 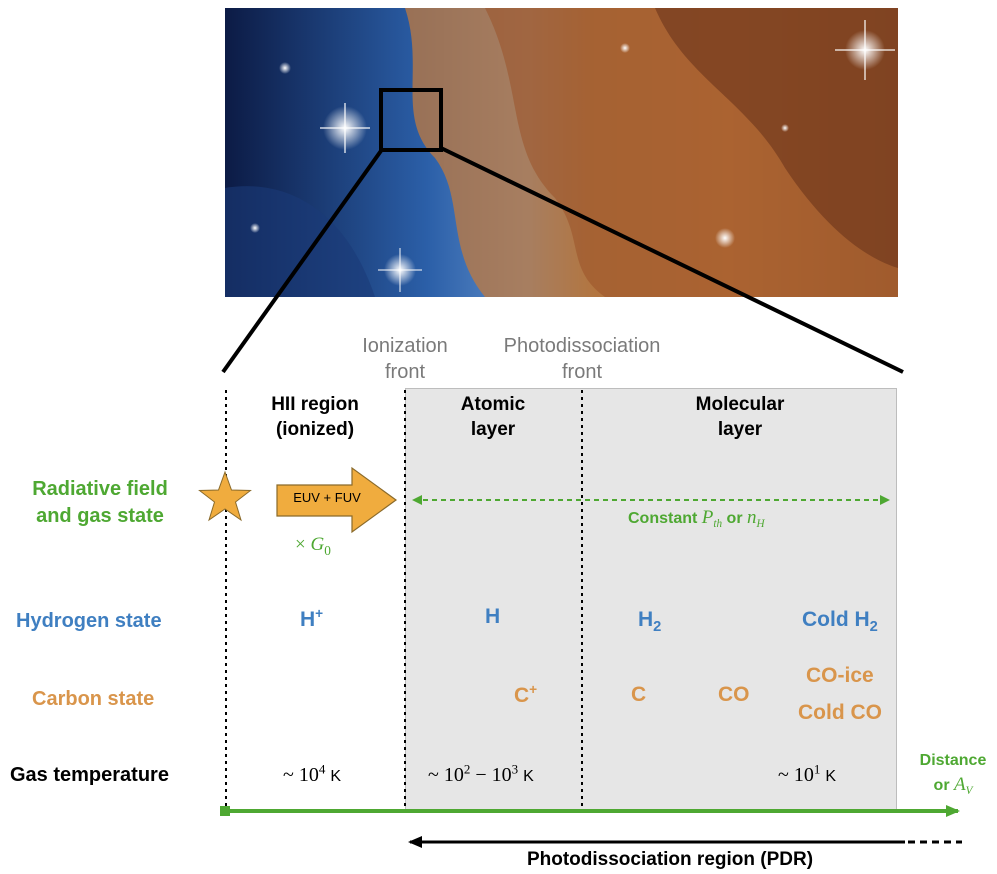 I want to click on temperature-hii-exponent: 4, so click(x=322, y=769).